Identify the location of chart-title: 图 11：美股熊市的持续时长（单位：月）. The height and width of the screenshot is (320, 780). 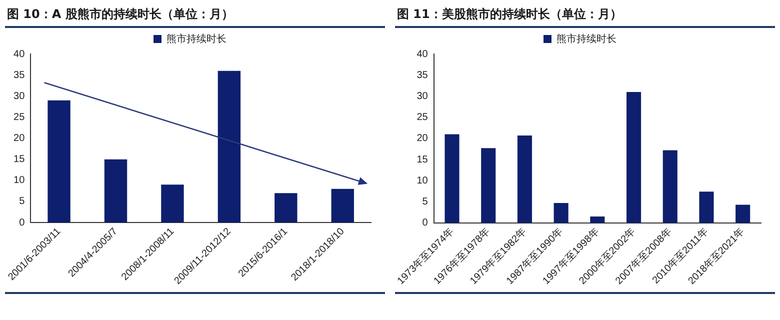
(585, 14).